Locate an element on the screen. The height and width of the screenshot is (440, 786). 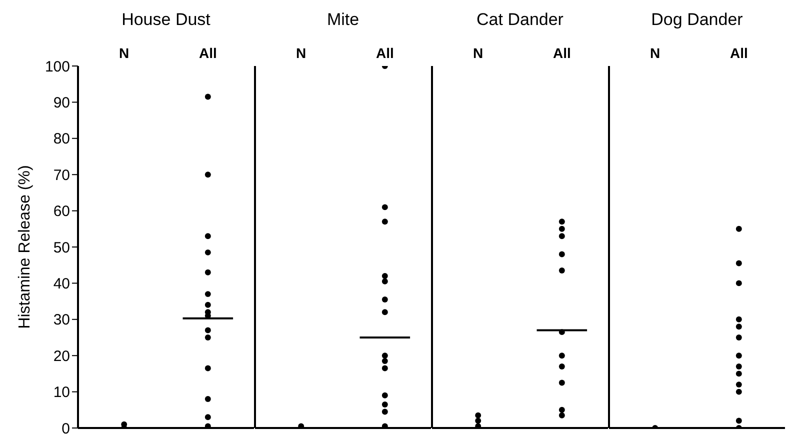
y-tick-label: 90 is located at coordinates (61, 103).